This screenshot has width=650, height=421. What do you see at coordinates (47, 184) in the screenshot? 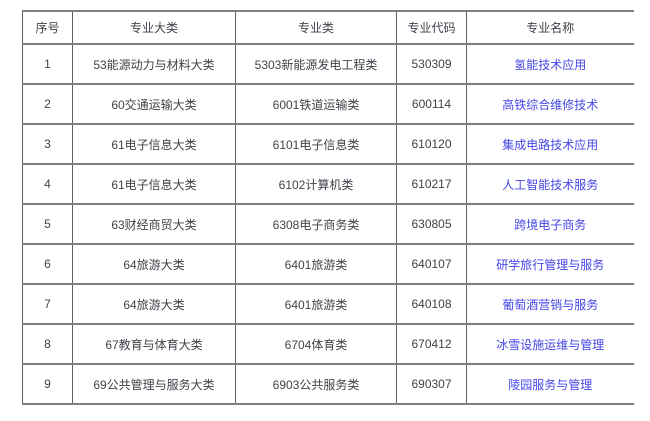
I see `cell-serial: 4` at bounding box center [47, 184].